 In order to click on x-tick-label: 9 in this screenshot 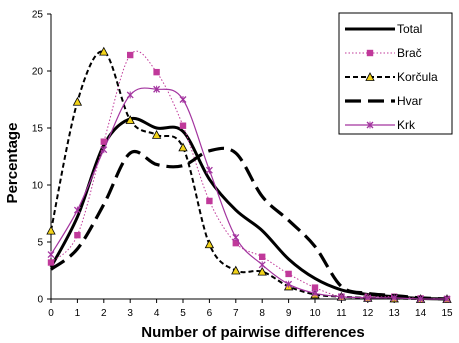, I will do `click(289, 313)`.